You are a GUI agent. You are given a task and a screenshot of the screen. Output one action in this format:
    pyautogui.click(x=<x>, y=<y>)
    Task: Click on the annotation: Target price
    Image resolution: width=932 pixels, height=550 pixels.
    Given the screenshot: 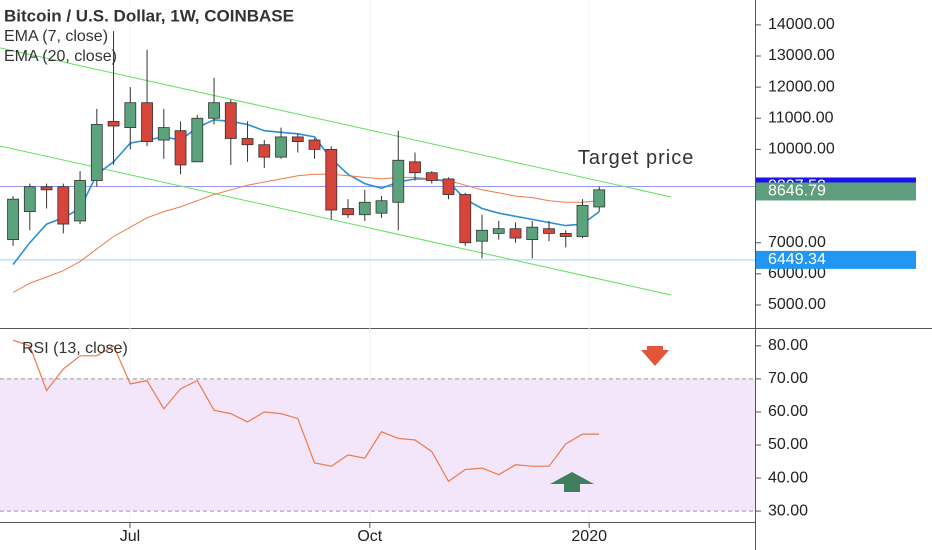 What is the action you would take?
    pyautogui.click(x=636, y=158)
    